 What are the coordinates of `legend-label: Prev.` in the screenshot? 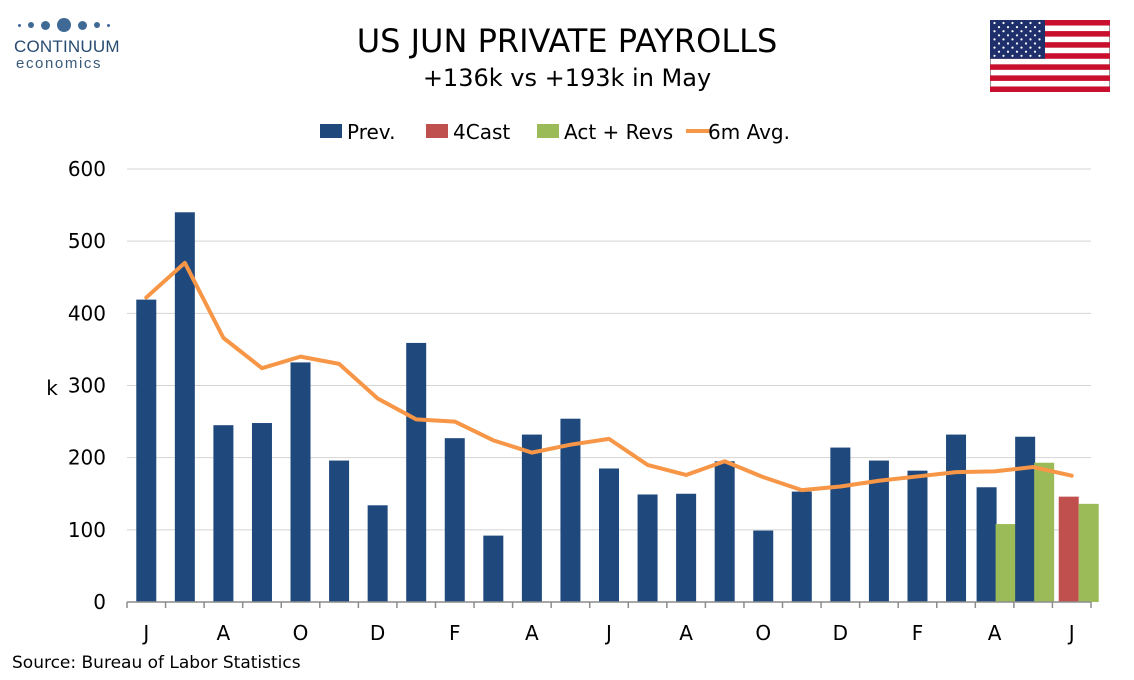 It's located at (371, 132).